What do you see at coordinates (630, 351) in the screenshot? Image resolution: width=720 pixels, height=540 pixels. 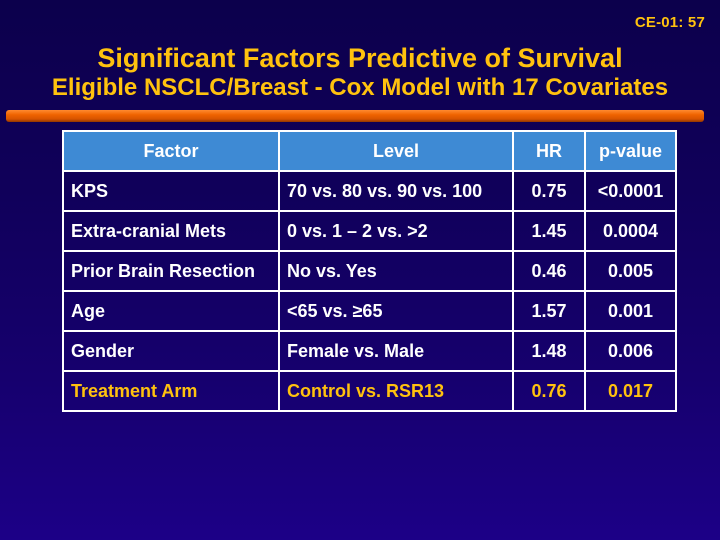 I see `cell-pvalue: 0.006` at bounding box center [630, 351].